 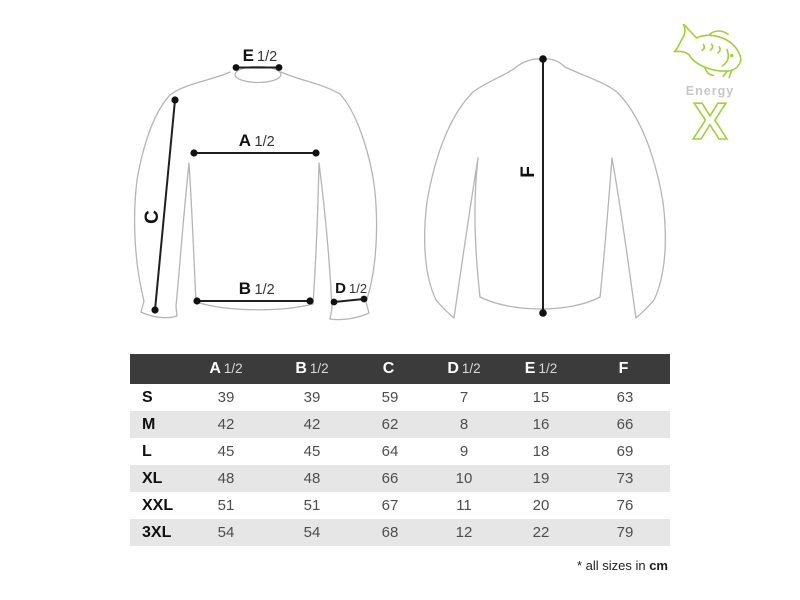 I want to click on header-a-letter: A, so click(x=215, y=368).